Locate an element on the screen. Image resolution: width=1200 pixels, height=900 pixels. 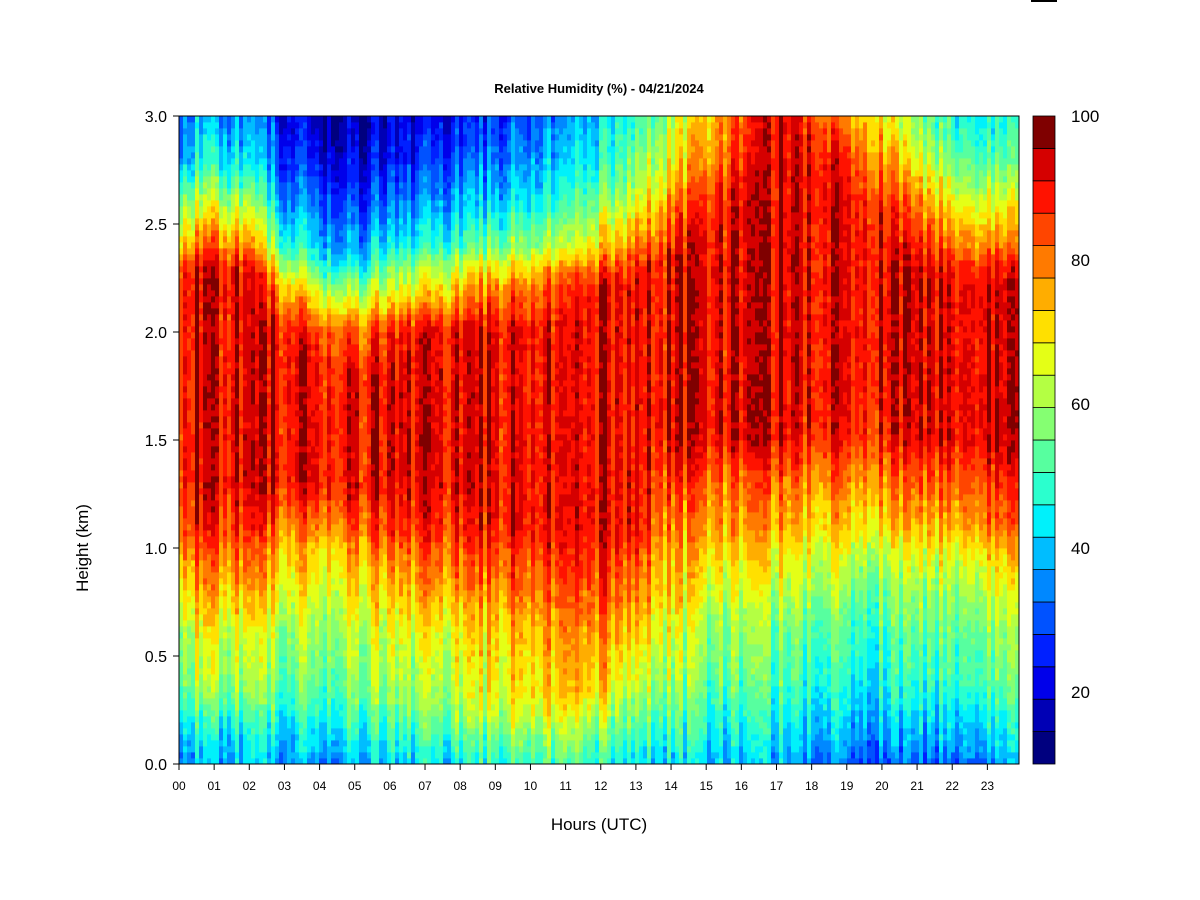
heat-cell-2080 is located at coordinates (349, 131).